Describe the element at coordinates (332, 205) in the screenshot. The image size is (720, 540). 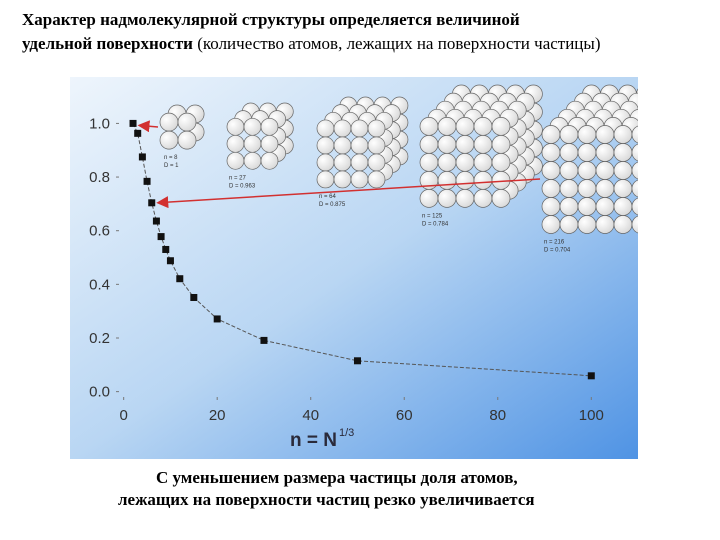
I see `annotation: D = 0.875` at that location.